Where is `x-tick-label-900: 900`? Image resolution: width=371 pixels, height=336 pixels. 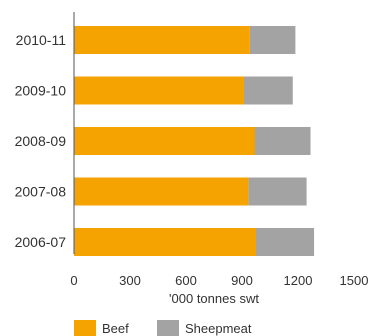 x-tick-label-900: 900 is located at coordinates (242, 280).